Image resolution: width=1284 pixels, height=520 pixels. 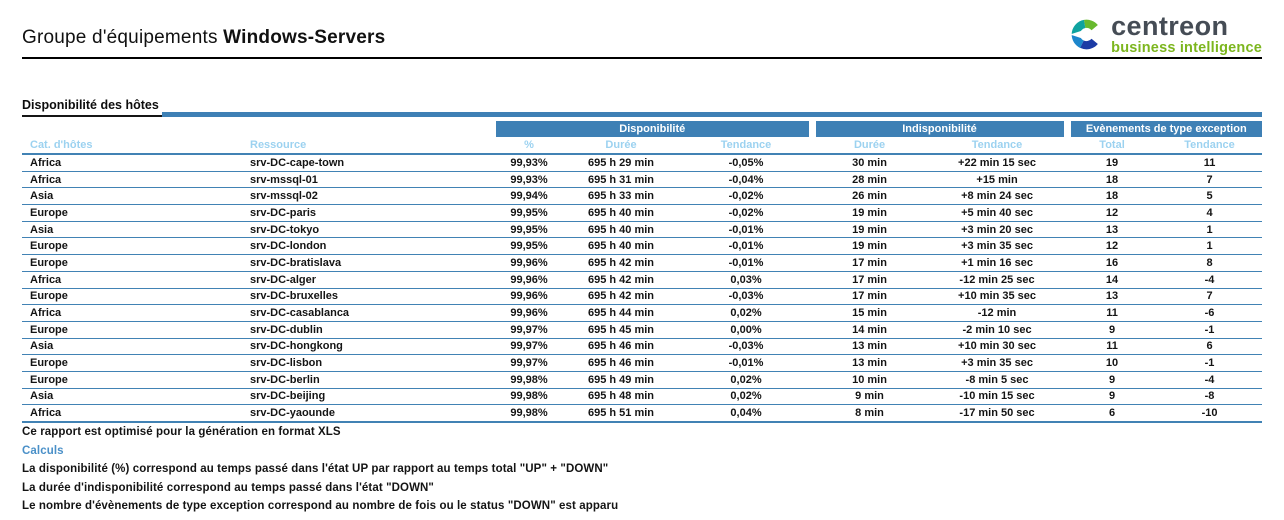 What do you see at coordinates (997, 414) in the screenshot?
I see `table-cell: -17 min 50 sec` at bounding box center [997, 414].